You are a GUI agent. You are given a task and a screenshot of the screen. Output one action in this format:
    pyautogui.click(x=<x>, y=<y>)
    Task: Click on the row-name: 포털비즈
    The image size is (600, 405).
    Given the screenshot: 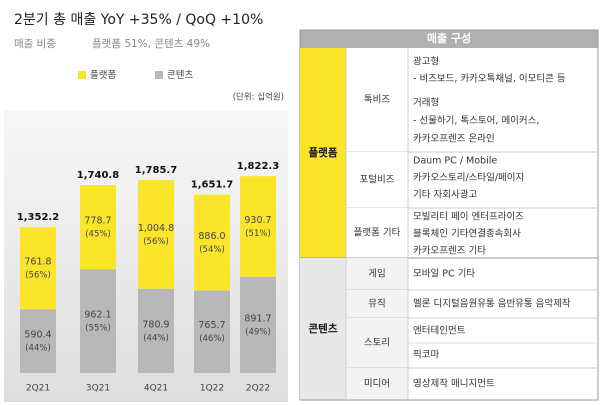 What is the action you would take?
    pyautogui.click(x=377, y=180)
    